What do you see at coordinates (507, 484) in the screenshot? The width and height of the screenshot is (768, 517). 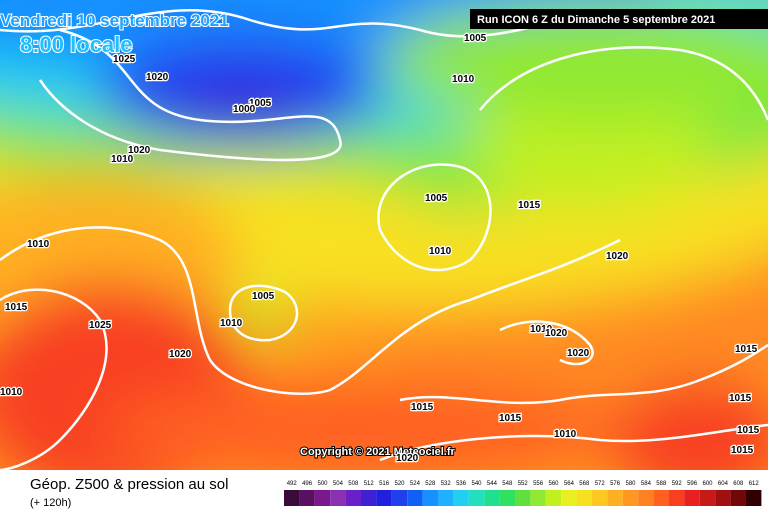 I see `colorbar-label: 548` at bounding box center [507, 484].